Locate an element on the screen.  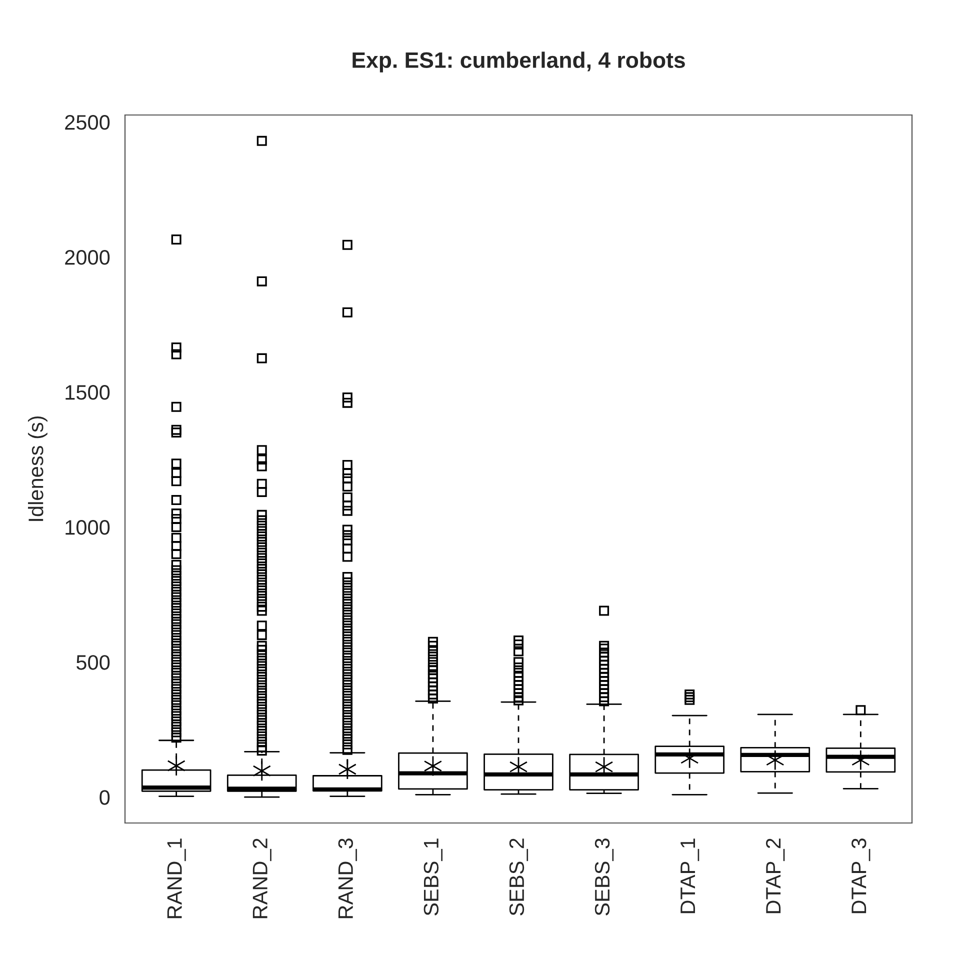
x-tick-label: SEBS_3 is located at coordinates (604, 877).